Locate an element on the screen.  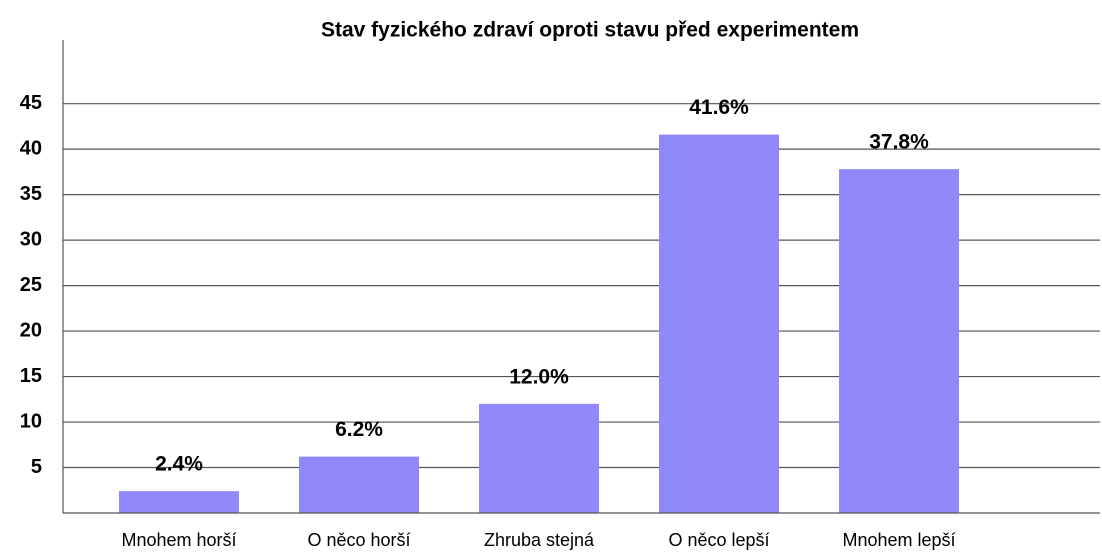
x-tick-label: O něco horší is located at coordinates (358, 540).